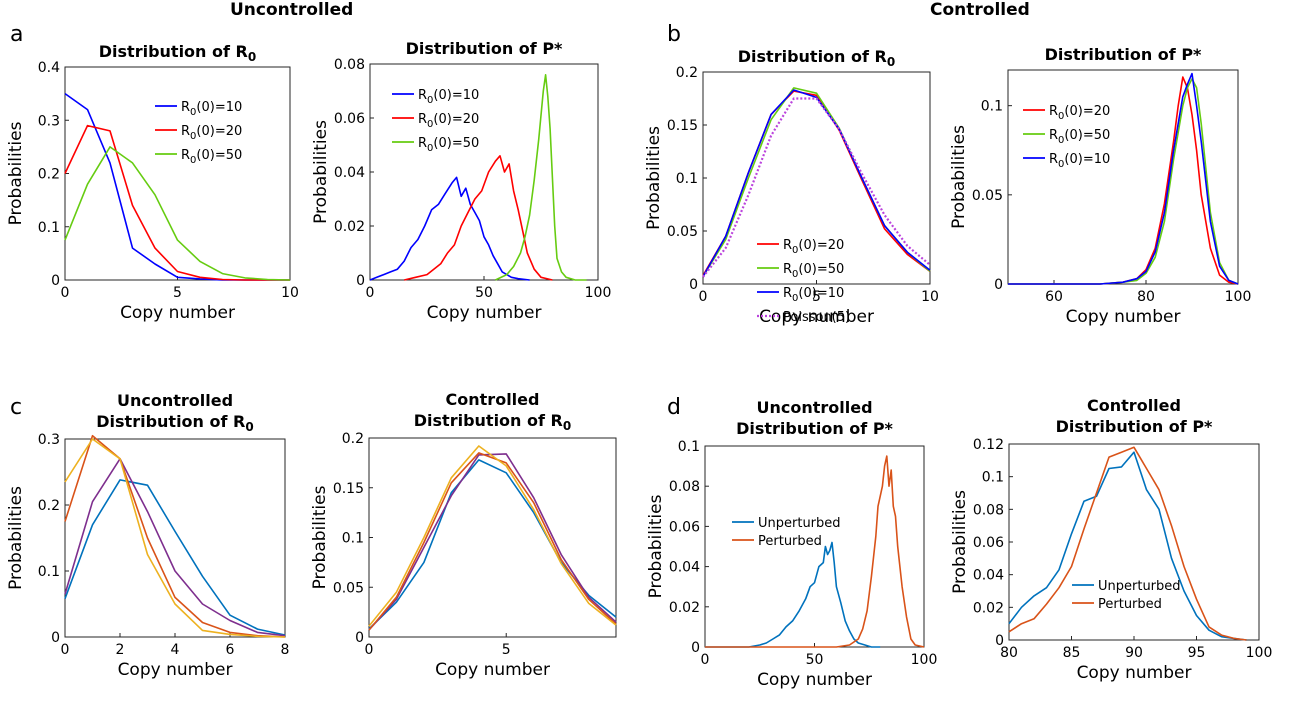 The width and height of the screenshot is (1295, 706). I want to click on x-tick-label: 60, so click(1054, 297).